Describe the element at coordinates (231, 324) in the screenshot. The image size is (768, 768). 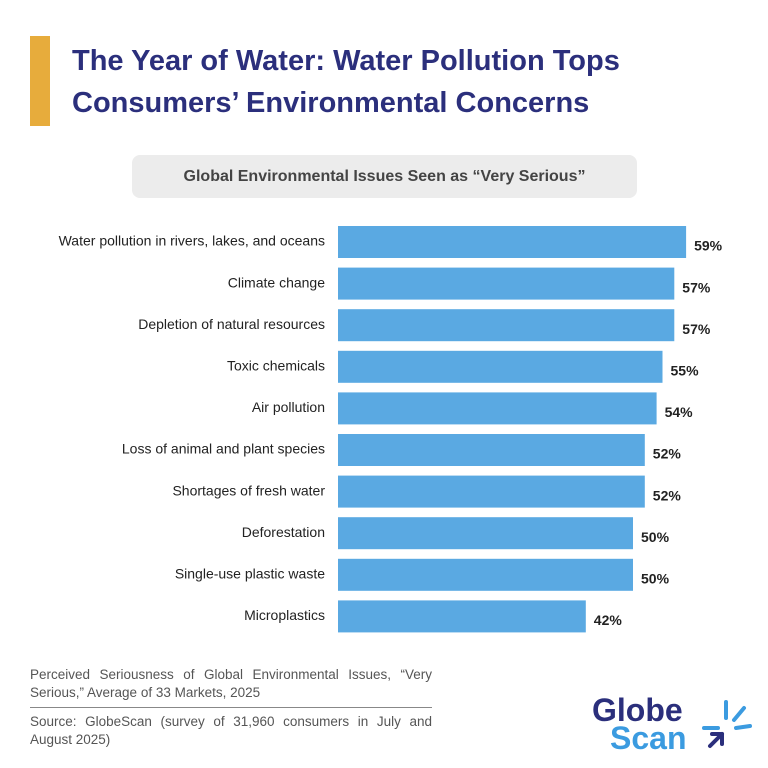
I see `category-label: Depletion of natural resources` at that location.